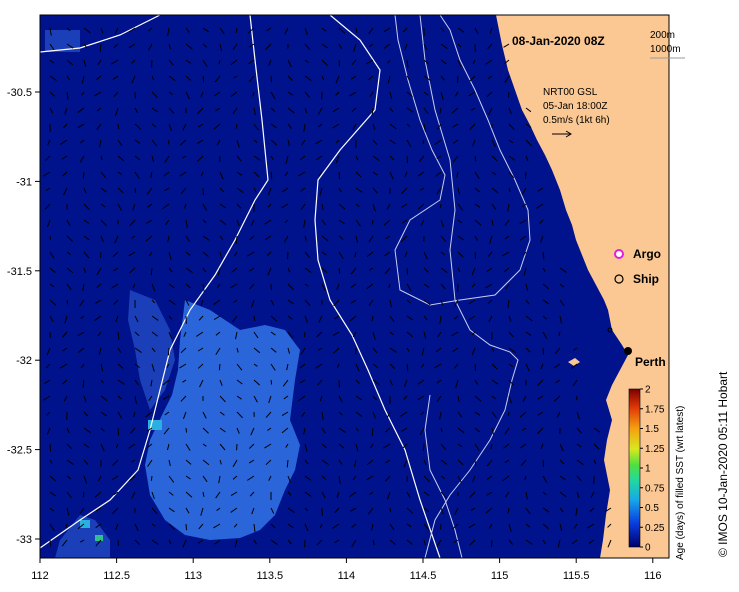 This screenshot has height=592, width=739. What do you see at coordinates (619, 279) in the screenshot?
I see `ship-marker-icon` at bounding box center [619, 279].